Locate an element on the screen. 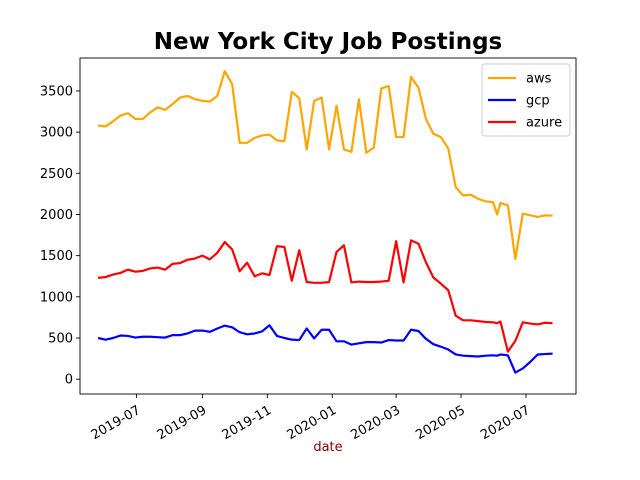 This screenshot has height=480, width=640. y-tick-label: 1500 is located at coordinates (56, 256).